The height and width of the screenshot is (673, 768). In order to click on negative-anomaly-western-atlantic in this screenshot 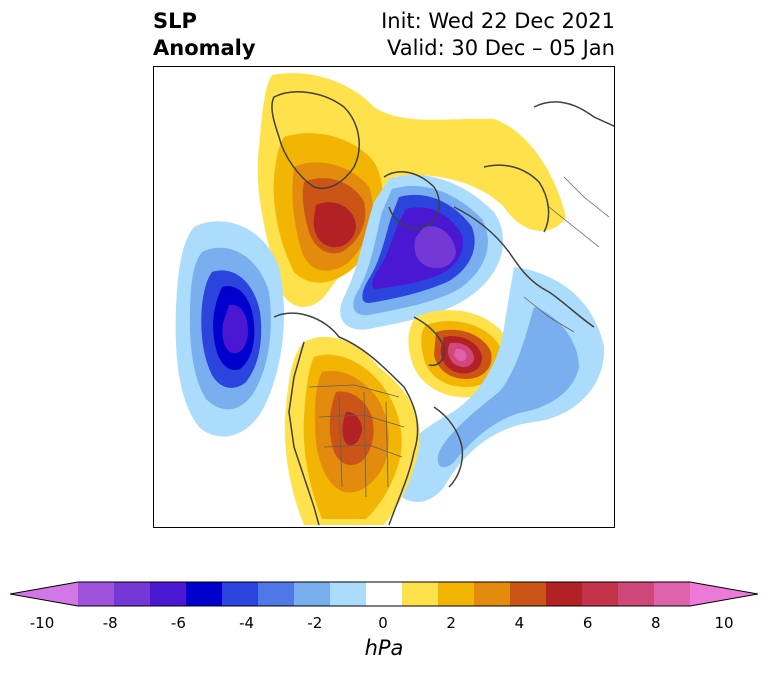, I will do `click(498, 384)`.